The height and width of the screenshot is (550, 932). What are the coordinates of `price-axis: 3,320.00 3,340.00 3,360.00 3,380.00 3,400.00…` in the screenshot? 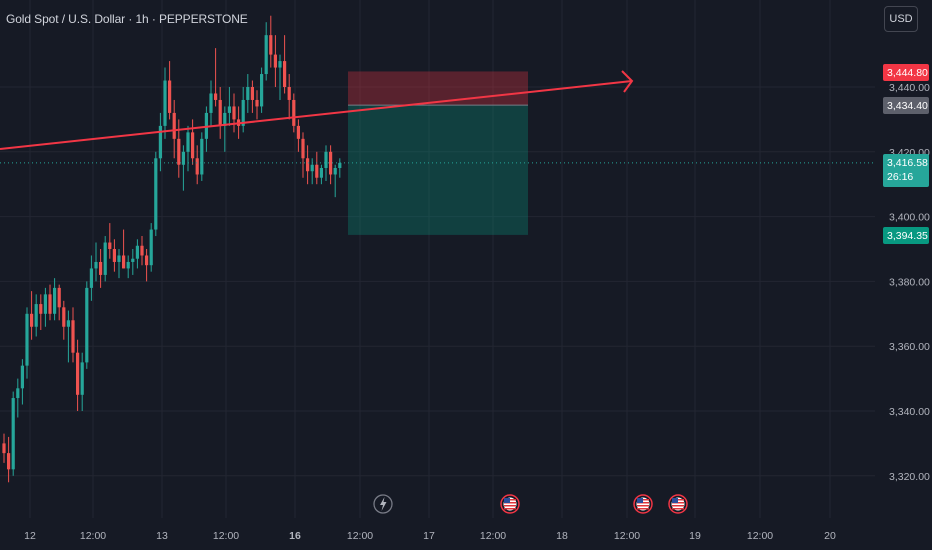 It's located at (906, 273).